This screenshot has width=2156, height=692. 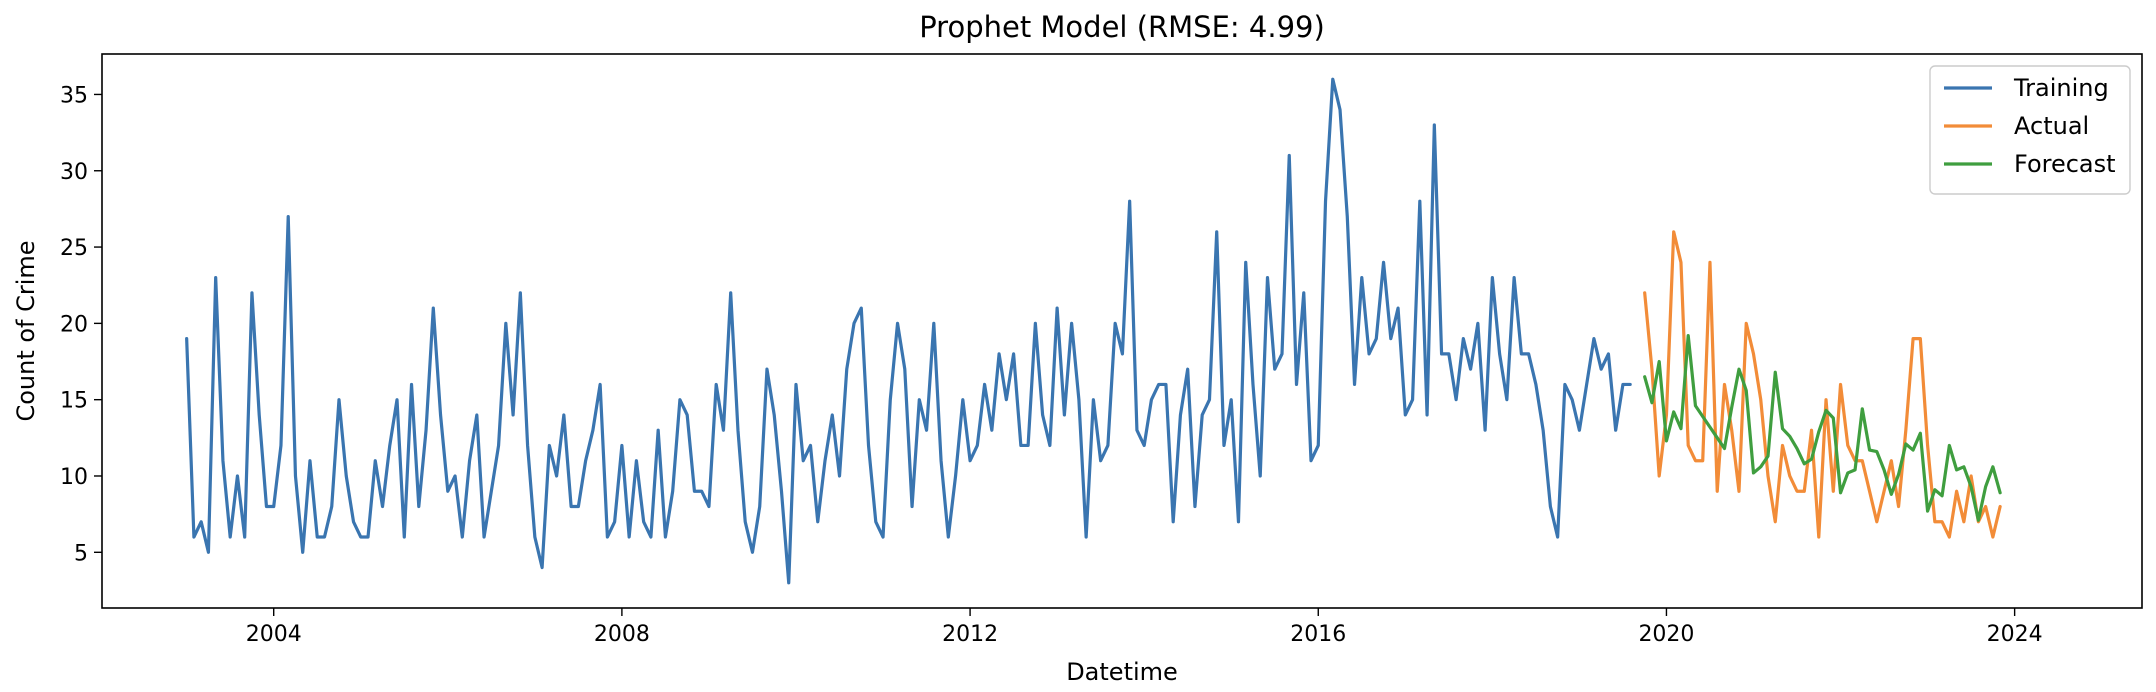 I want to click on legend-label-forecast: Forecast, so click(x=2065, y=164).